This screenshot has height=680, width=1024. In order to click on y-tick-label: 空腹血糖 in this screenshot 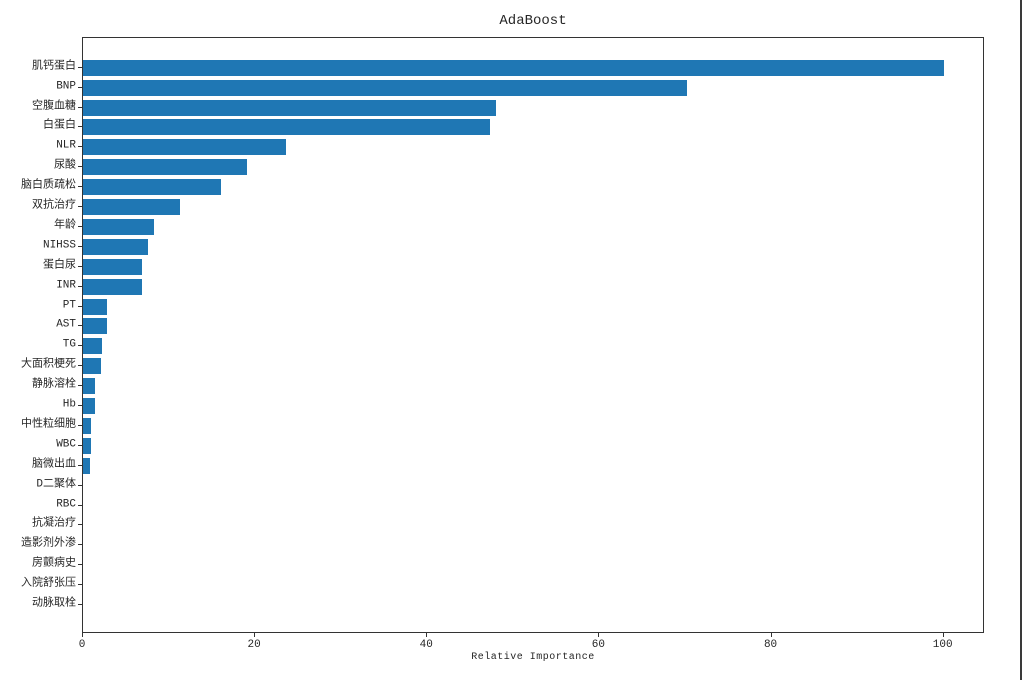, I will do `click(54, 106)`.